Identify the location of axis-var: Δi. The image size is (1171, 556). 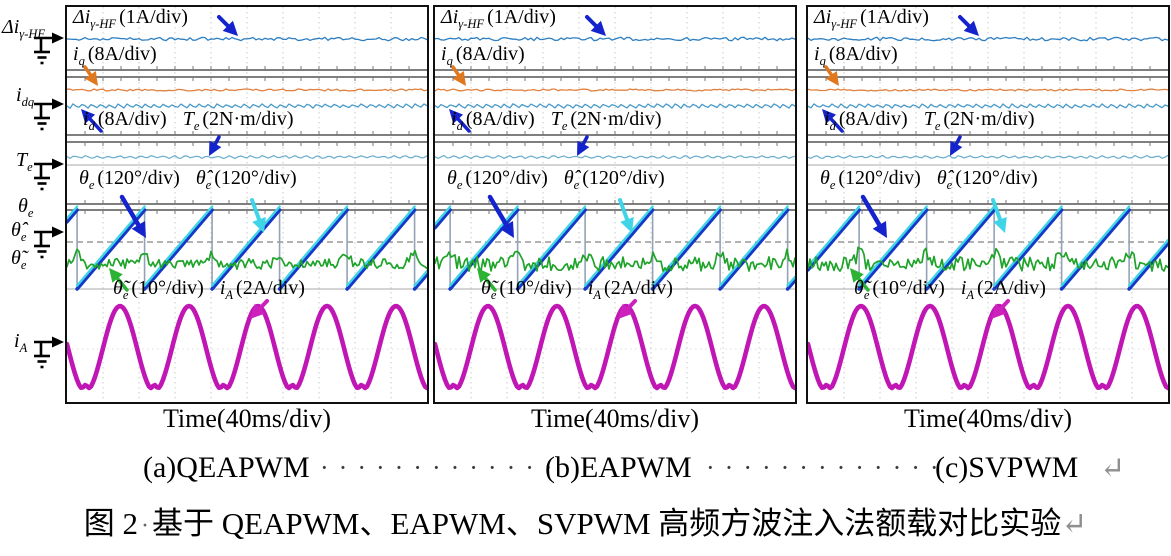
(11, 27).